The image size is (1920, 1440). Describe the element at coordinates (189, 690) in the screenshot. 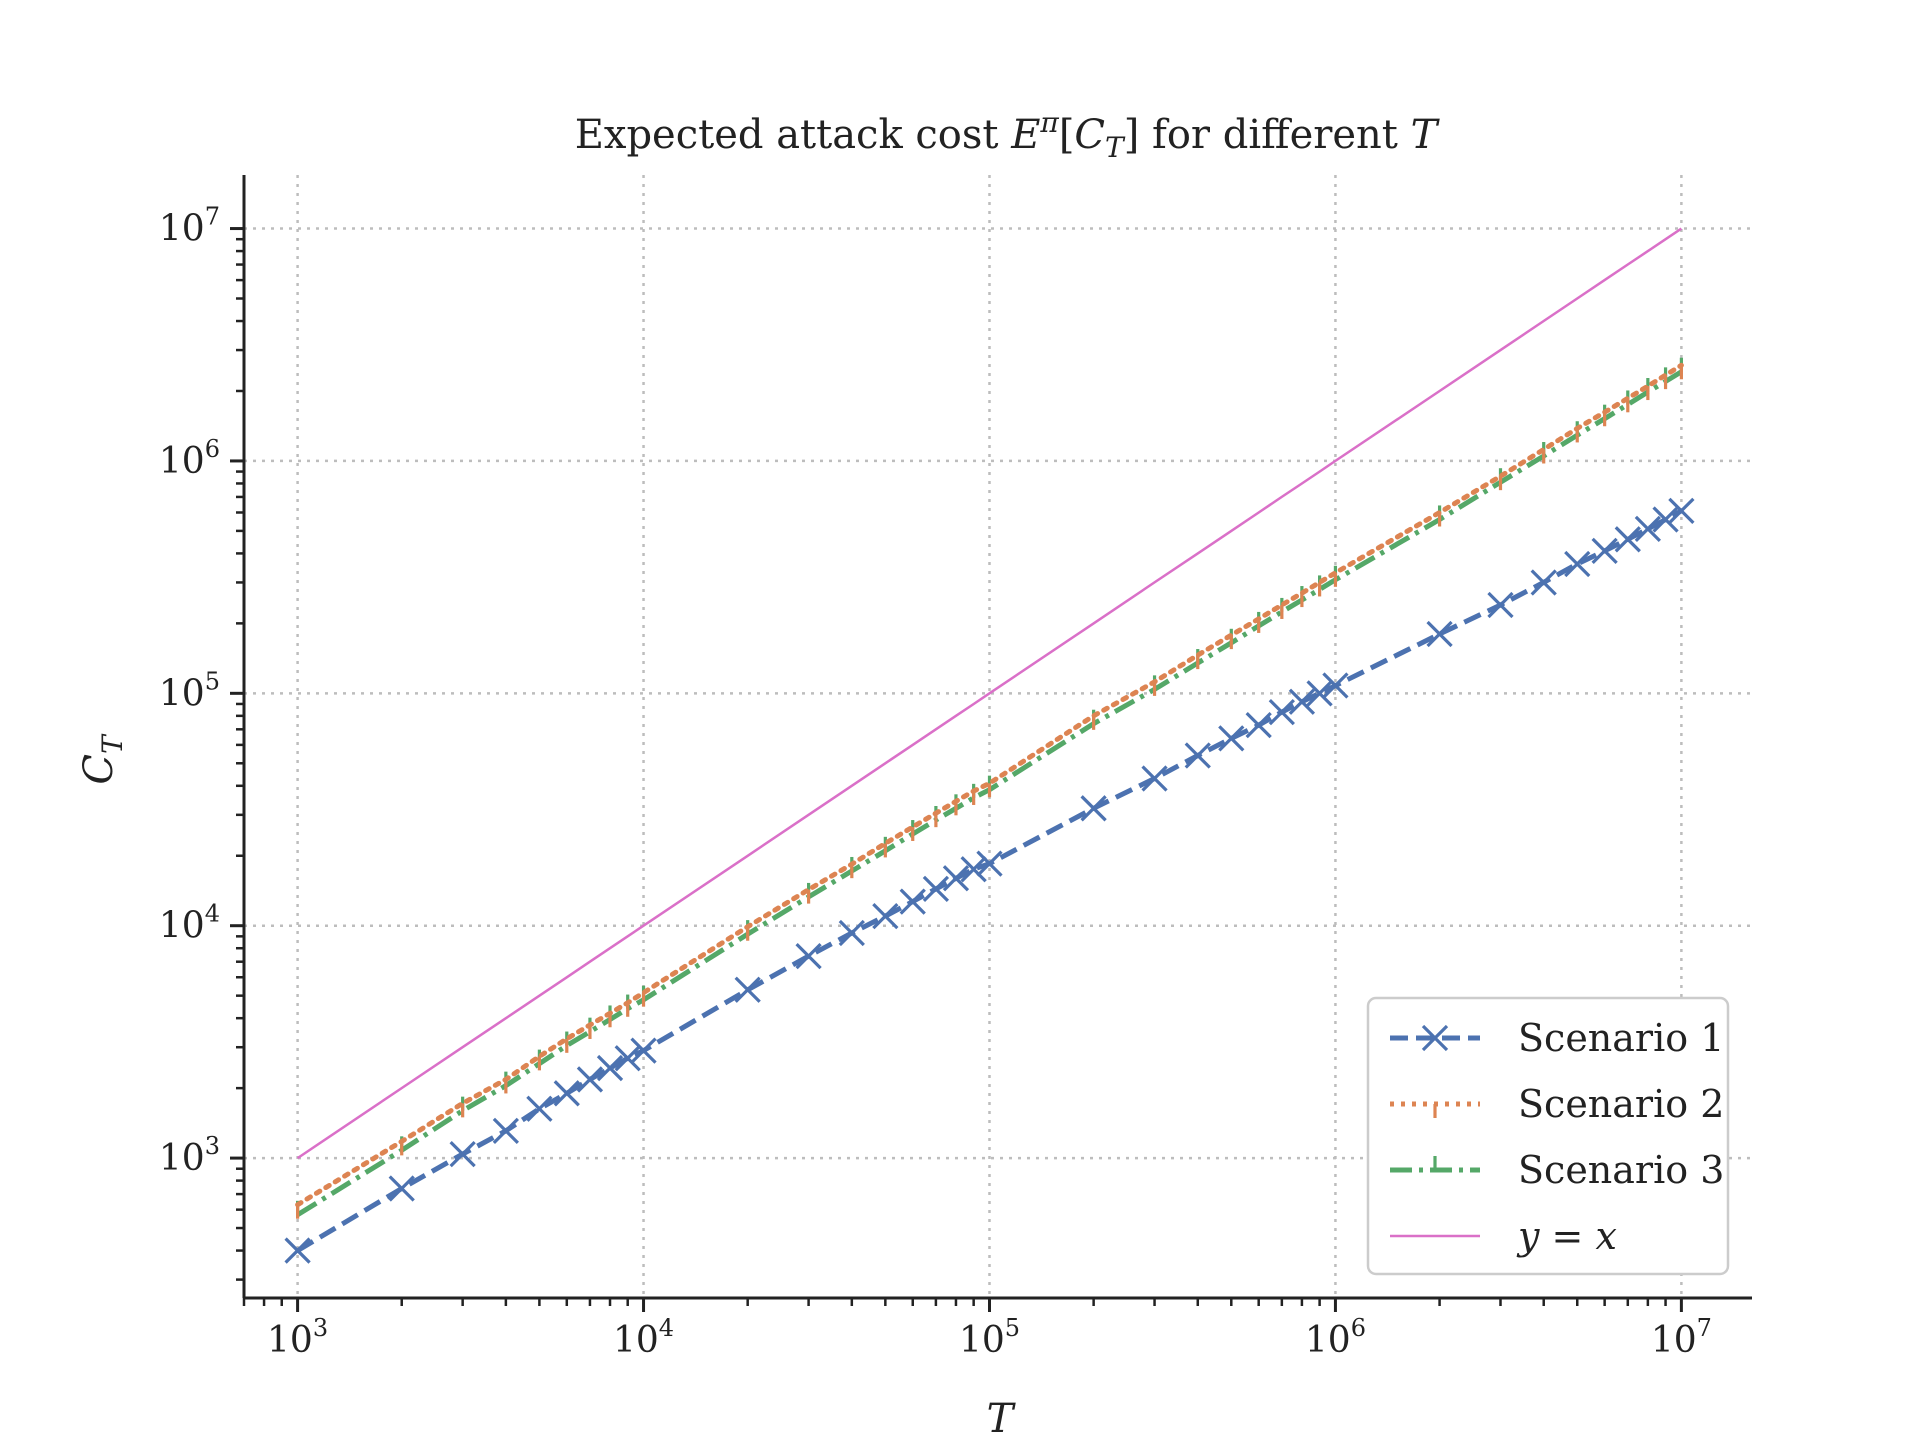

I see `y-tick-label: 10⁵` at that location.